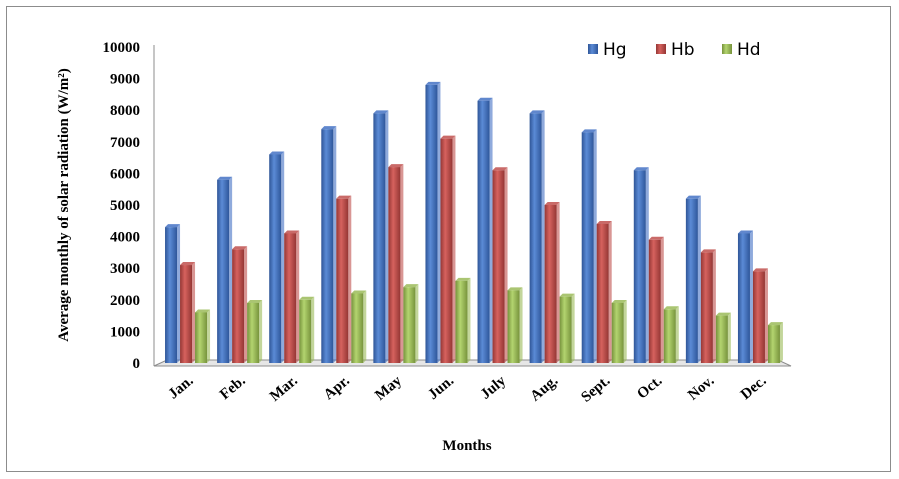 This screenshot has height=479, width=899. I want to click on x-axis-title: Months, so click(466, 446).